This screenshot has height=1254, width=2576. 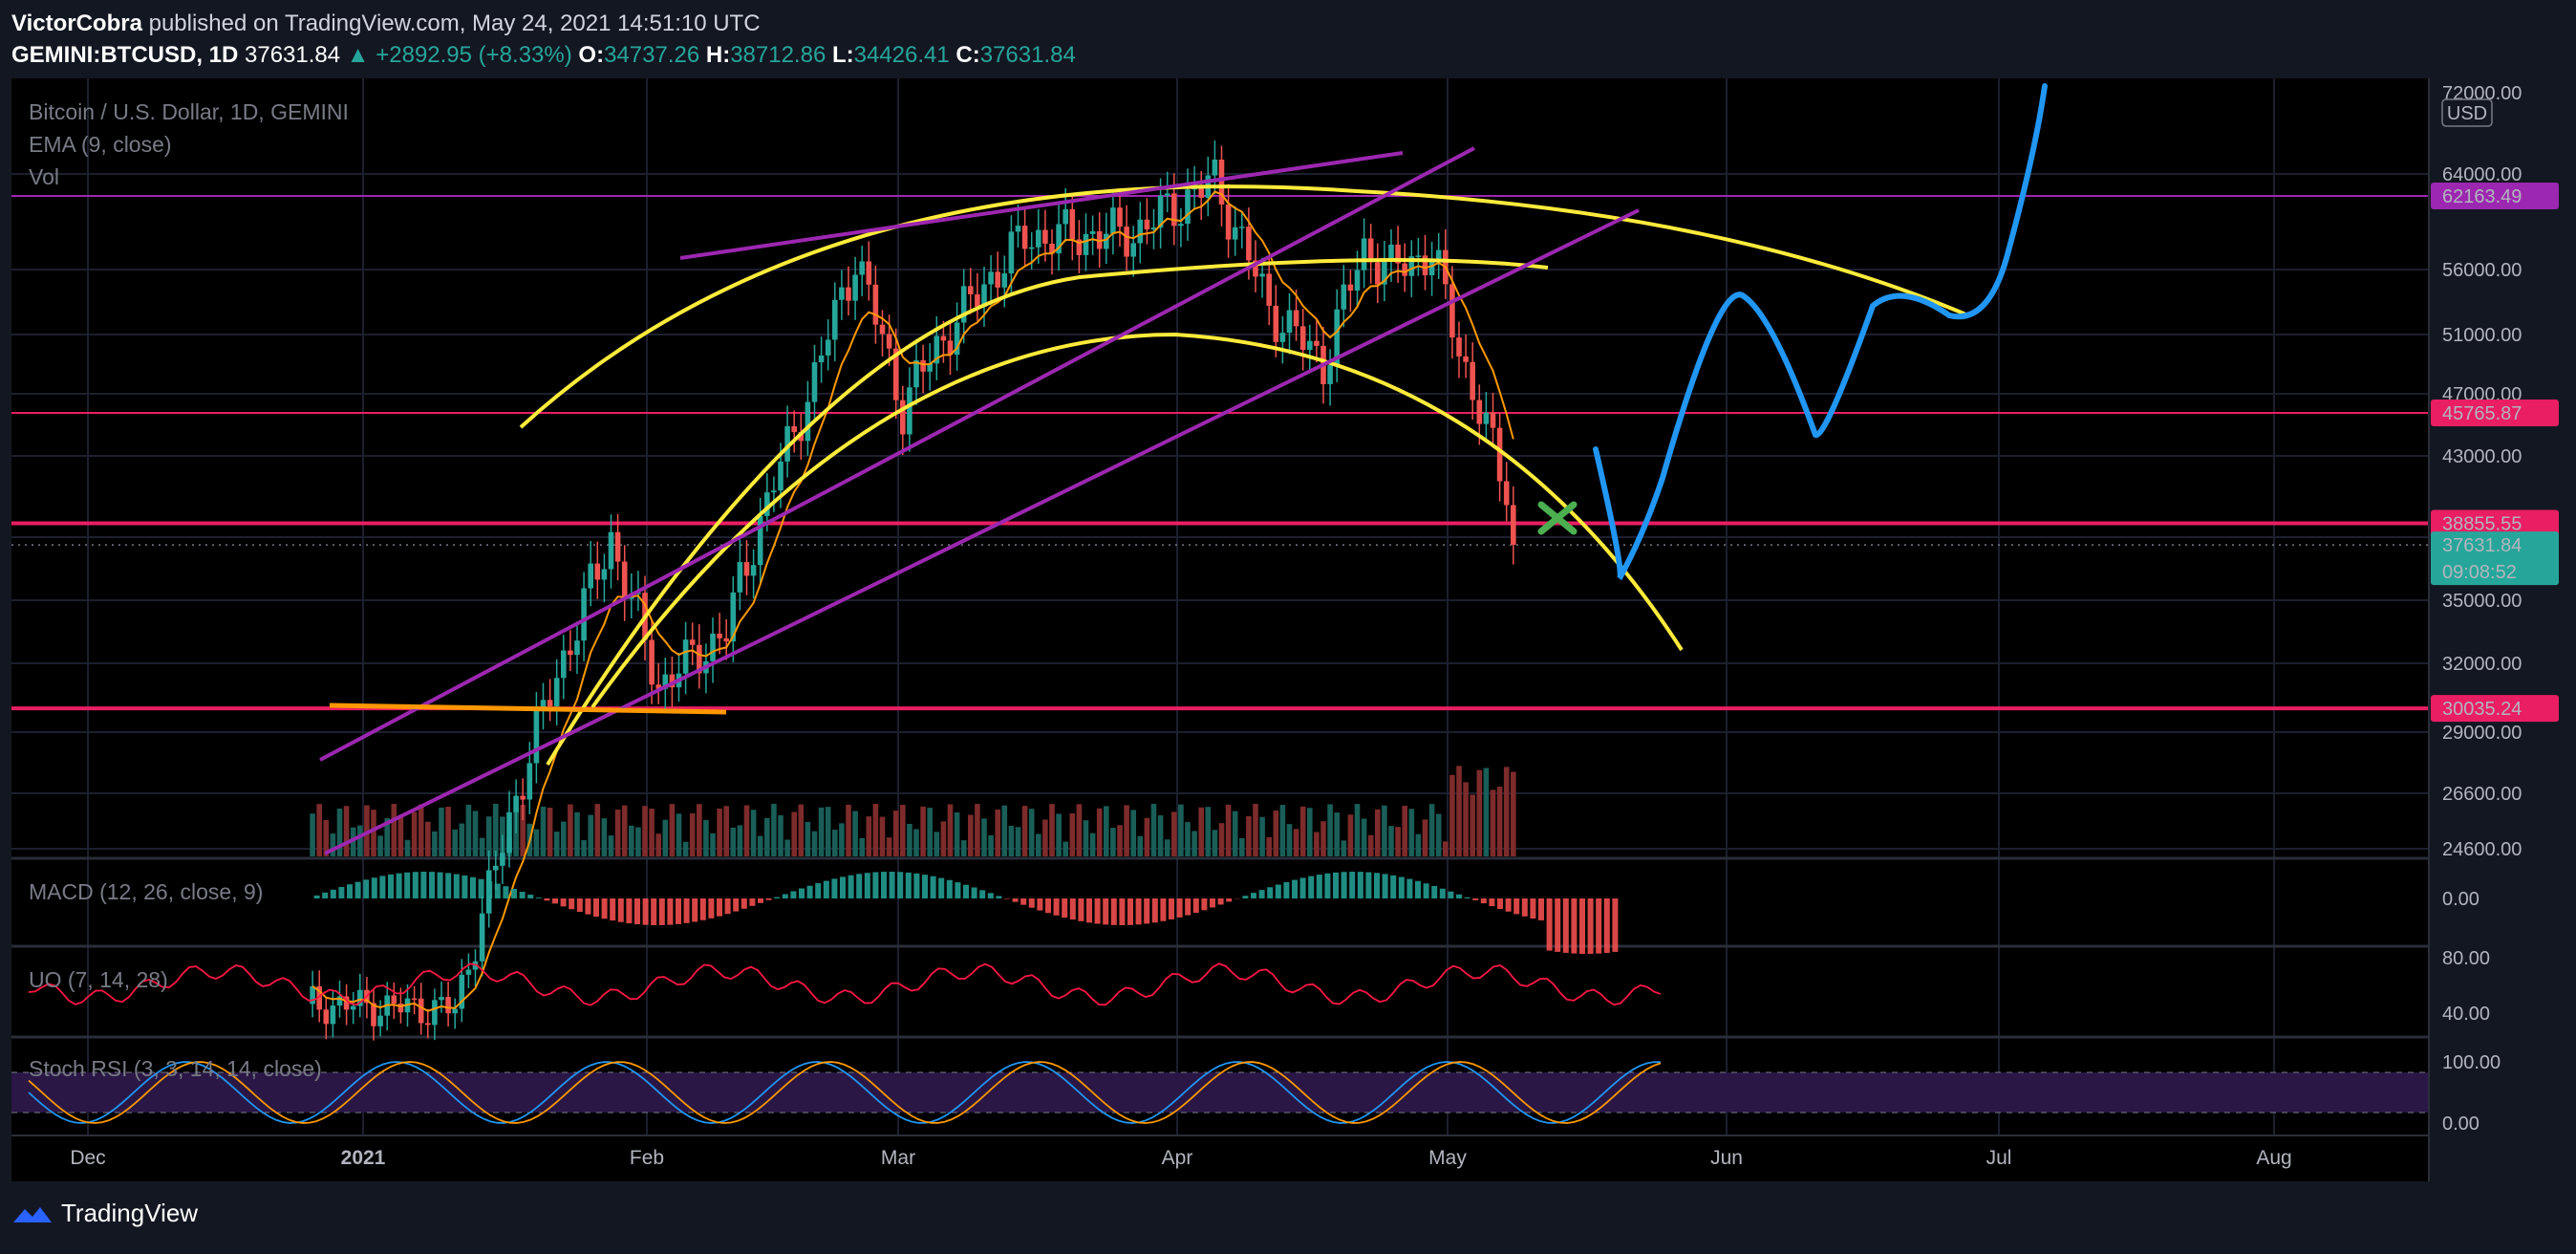 I want to click on legend-ema: EMA (9, close), so click(x=100, y=144).